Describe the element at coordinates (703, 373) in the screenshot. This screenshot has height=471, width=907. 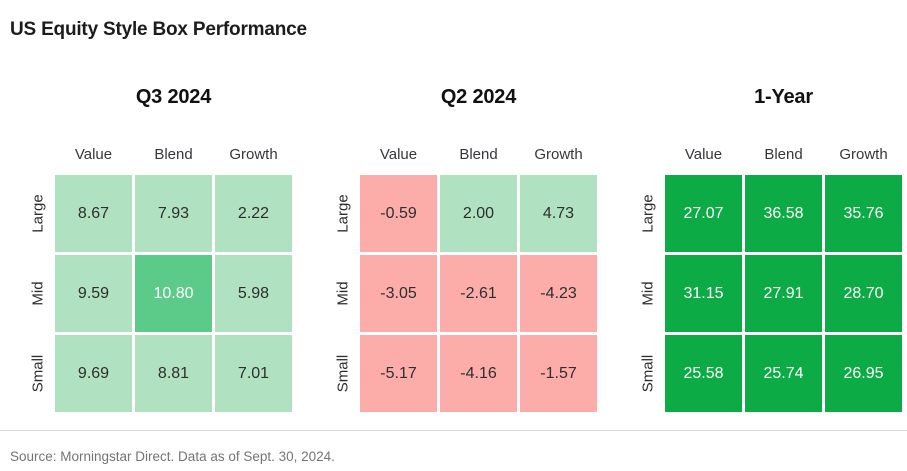
I see `cell-small-value: 25.58` at that location.